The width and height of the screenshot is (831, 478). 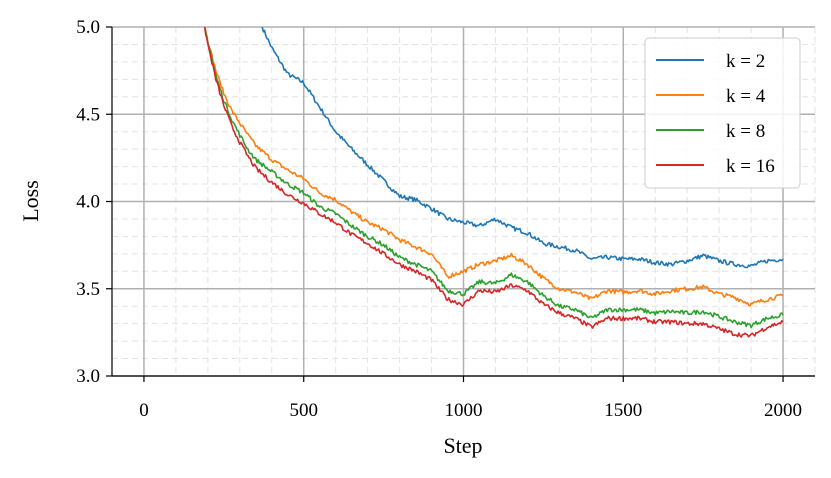 I want to click on legend-box, so click(x=722, y=113).